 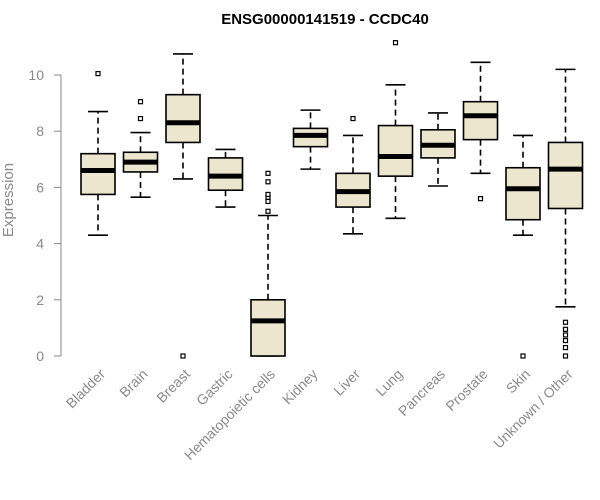 What do you see at coordinates (173, 386) in the screenshot?
I see `x-category-label: Breast` at bounding box center [173, 386].